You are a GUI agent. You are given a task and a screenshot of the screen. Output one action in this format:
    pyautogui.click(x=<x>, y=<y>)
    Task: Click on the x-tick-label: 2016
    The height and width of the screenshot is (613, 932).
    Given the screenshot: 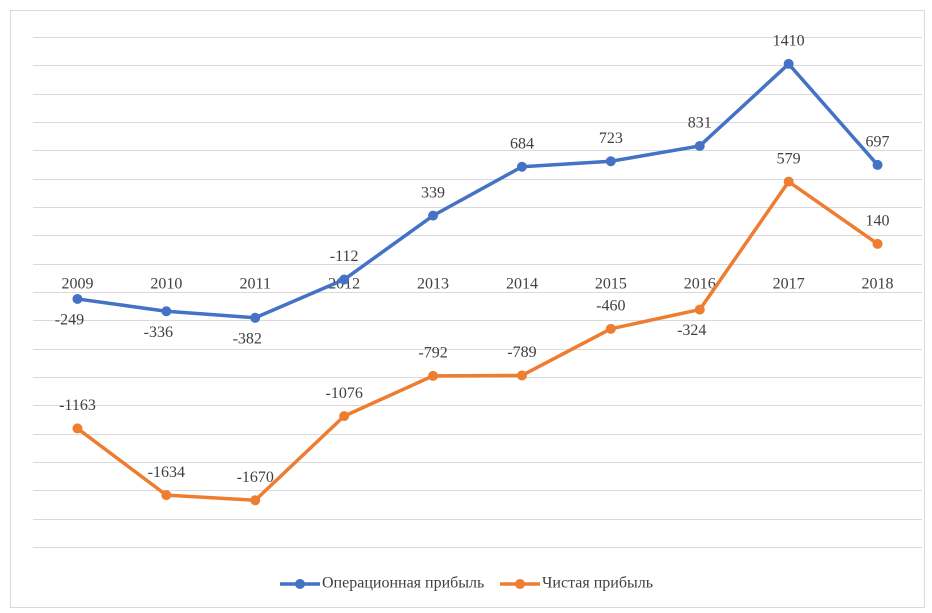 What is the action you would take?
    pyautogui.click(x=700, y=283)
    